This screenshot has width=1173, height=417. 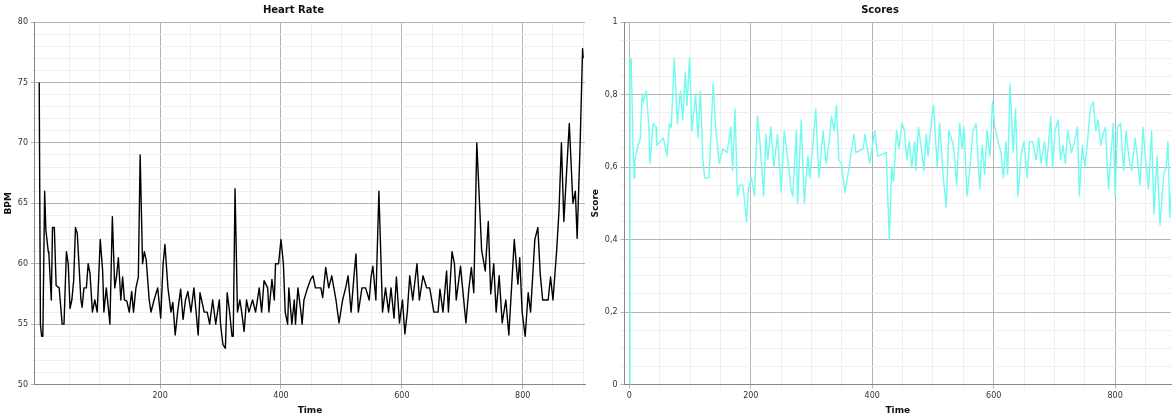 I want to click on y-tick-label: 60, so click(x=22, y=263).